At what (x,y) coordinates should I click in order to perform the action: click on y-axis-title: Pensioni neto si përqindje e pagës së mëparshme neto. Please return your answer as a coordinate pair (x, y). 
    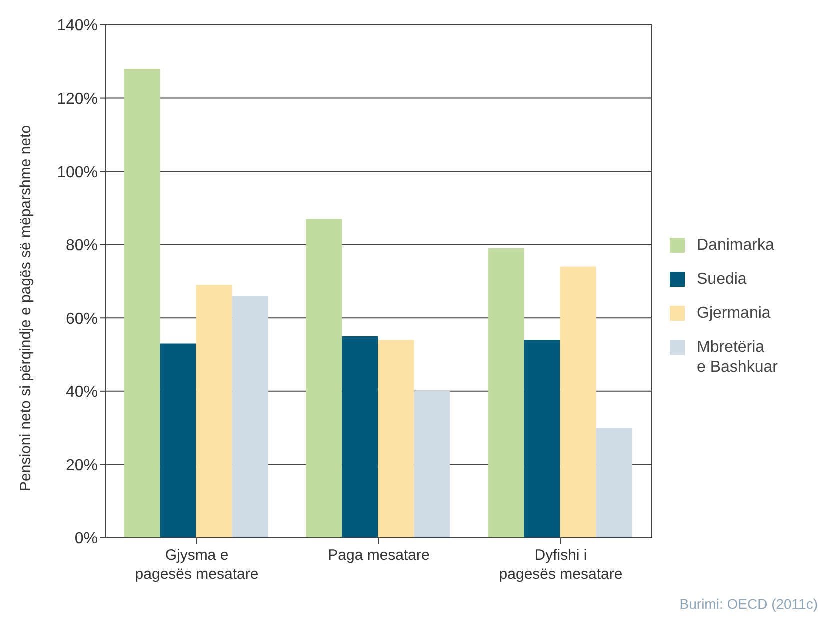
    Looking at the image, I should click on (25, 308).